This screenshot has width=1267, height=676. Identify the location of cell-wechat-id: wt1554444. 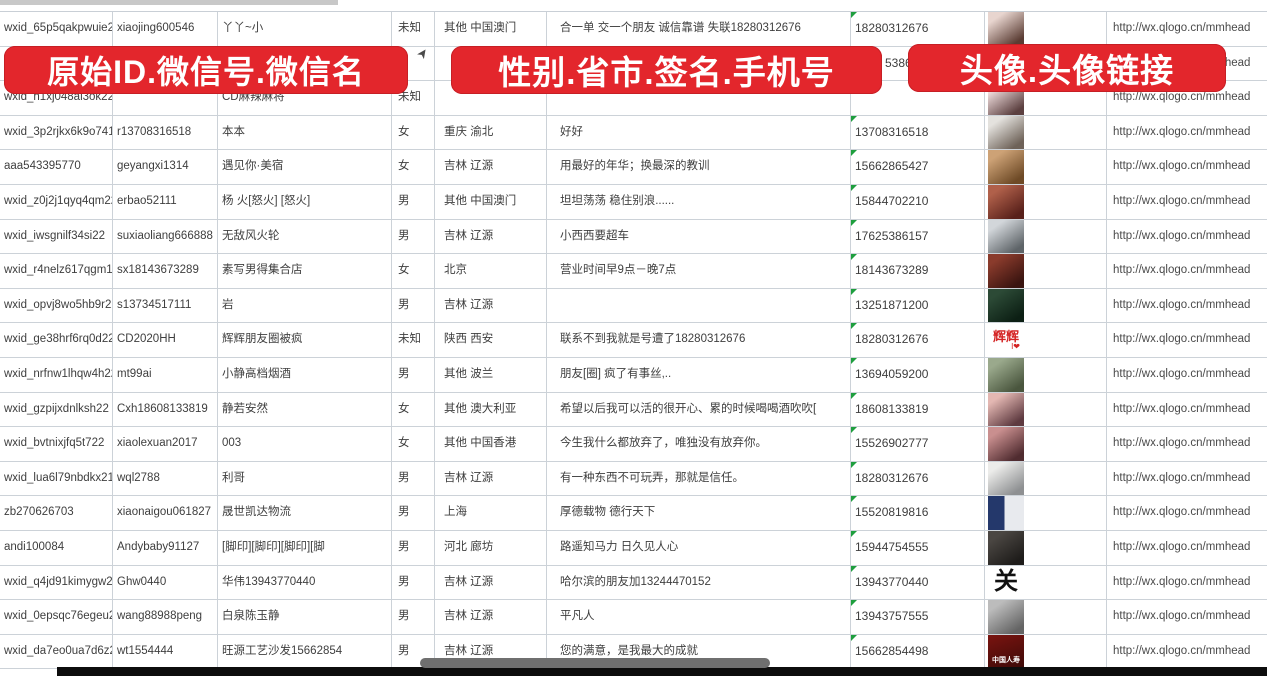
(165, 651).